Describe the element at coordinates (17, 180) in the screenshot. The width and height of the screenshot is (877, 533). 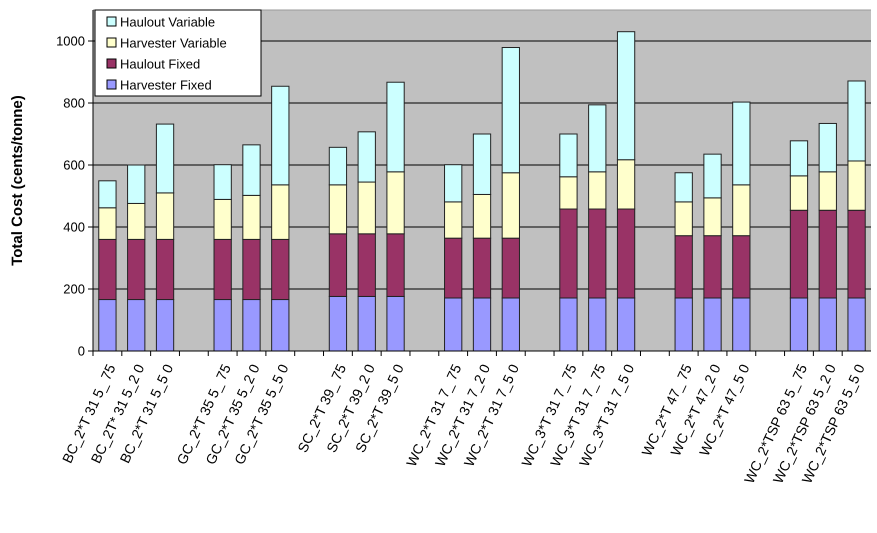
I see `y-axis-title: Total Cost (cents/tonne)` at that location.